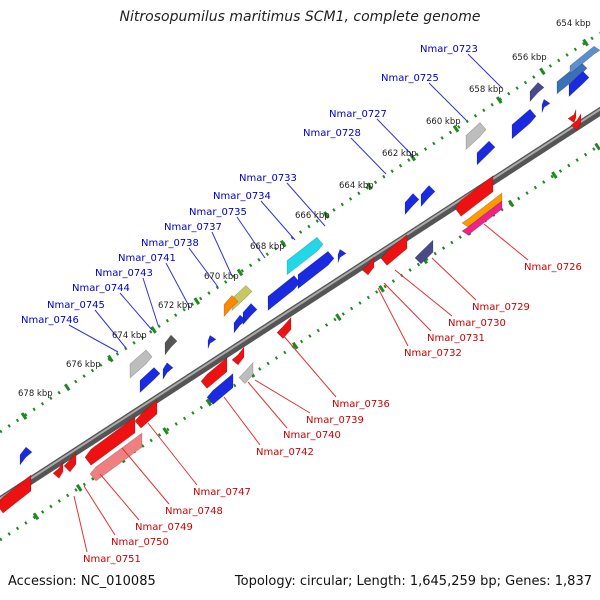  What do you see at coordinates (443, 122) in the screenshot?
I see `scale-label: 660 kbp` at bounding box center [443, 122].